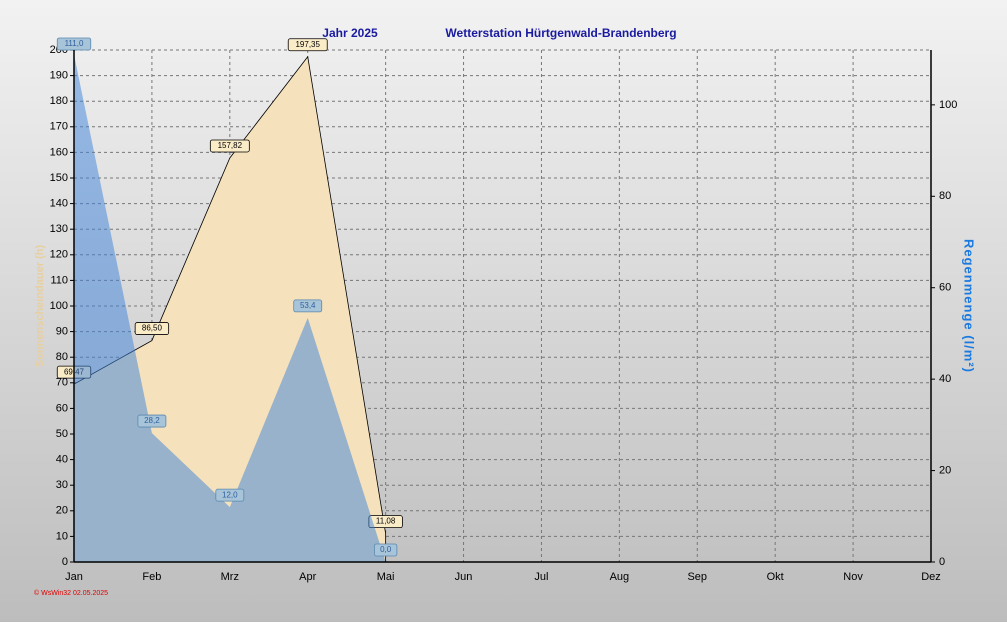 Image resolution: width=1007 pixels, height=627 pixels. I want to click on x-tick-label: Feb, so click(151, 577).